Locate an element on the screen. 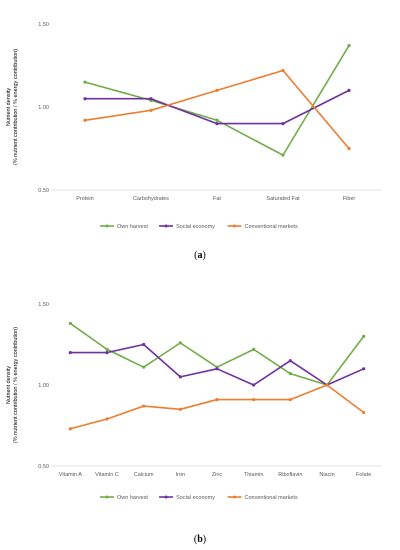 The image size is (400, 550). x-tick-label: Saturated Fat is located at coordinates (283, 199).